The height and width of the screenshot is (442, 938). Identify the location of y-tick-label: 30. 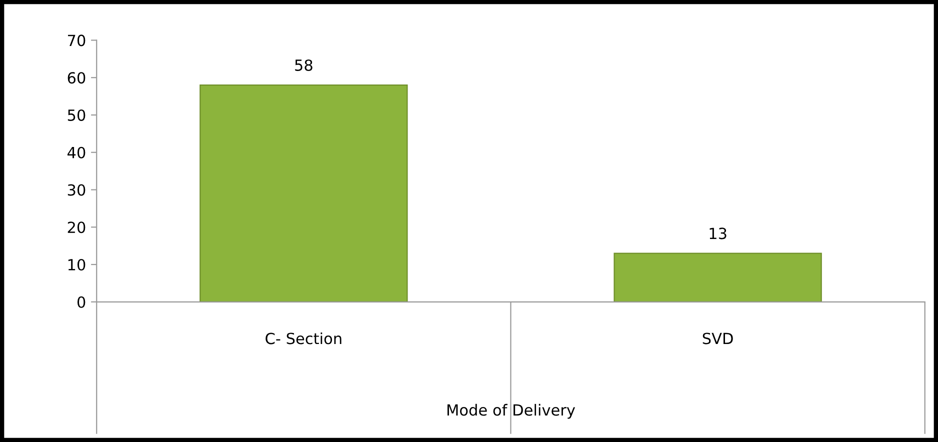
(77, 190).